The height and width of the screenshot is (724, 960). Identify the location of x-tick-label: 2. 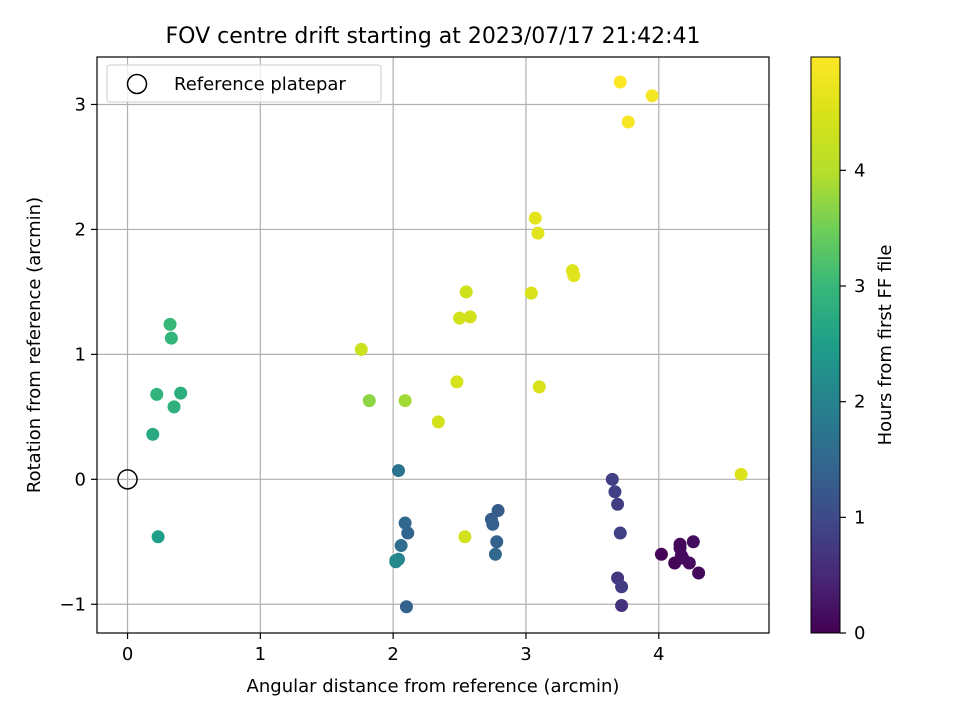
(392, 654).